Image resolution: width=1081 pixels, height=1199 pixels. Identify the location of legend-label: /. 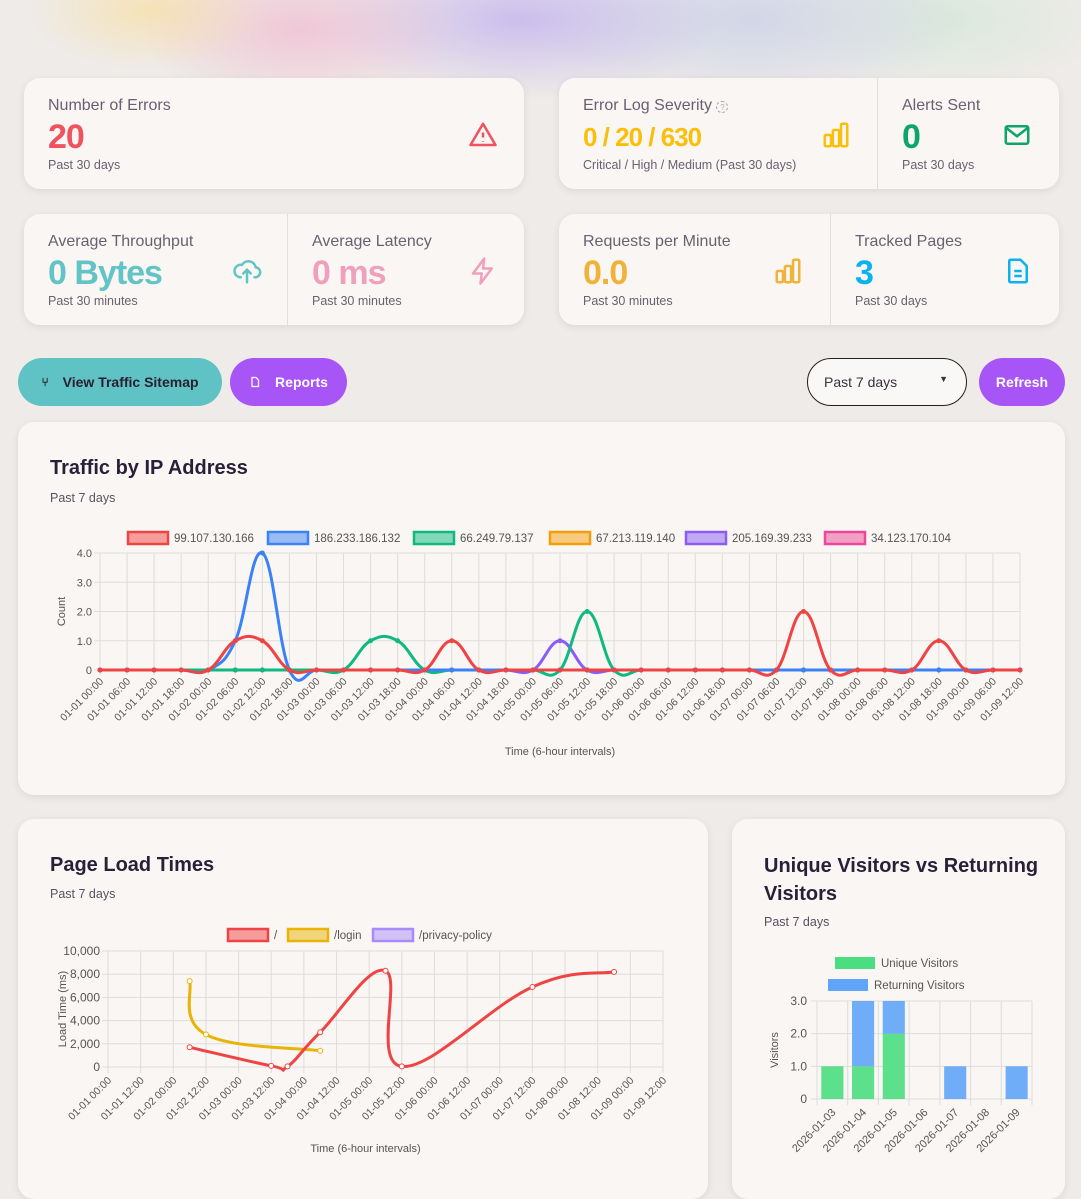
(276, 936).